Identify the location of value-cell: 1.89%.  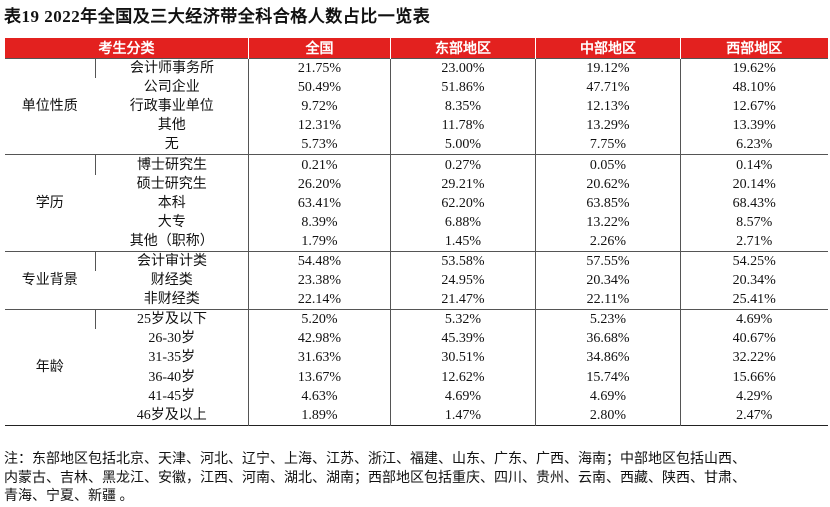
(319, 415).